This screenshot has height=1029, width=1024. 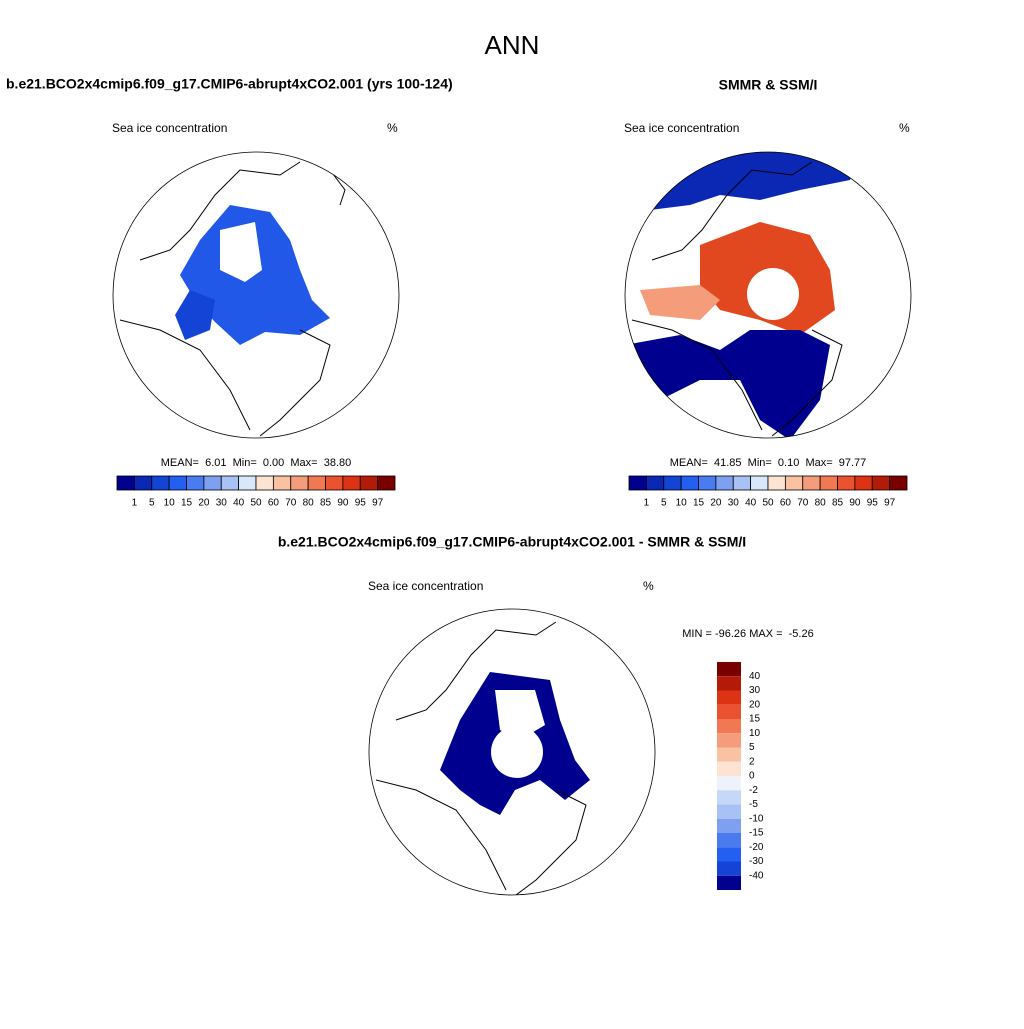 What do you see at coordinates (752, 776) in the screenshot?
I see `colorbar-label: 0` at bounding box center [752, 776].